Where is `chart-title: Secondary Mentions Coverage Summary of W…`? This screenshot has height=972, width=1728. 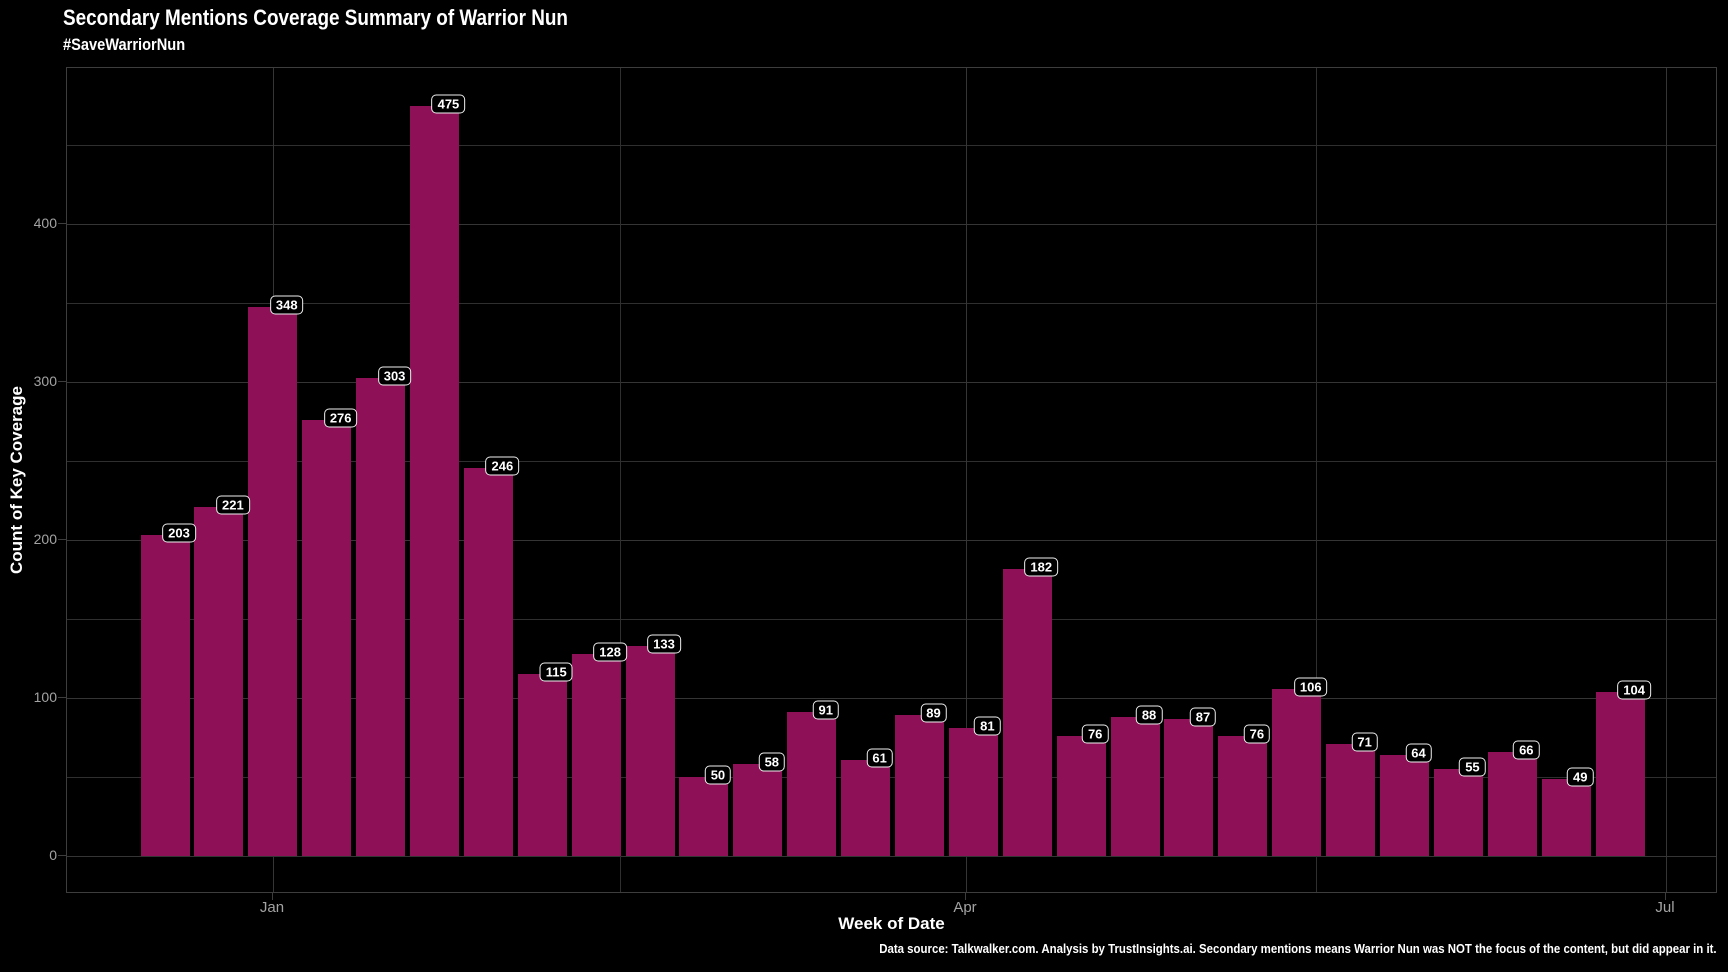 chart-title: Secondary Mentions Coverage Summary of W… is located at coordinates (315, 17).